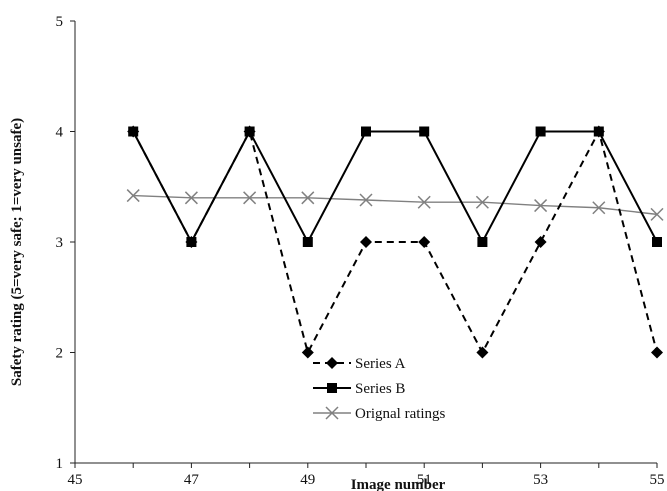 The height and width of the screenshot is (491, 667). Describe the element at coordinates (192, 480) in the screenshot. I see `x-tick-label: 47` at that location.